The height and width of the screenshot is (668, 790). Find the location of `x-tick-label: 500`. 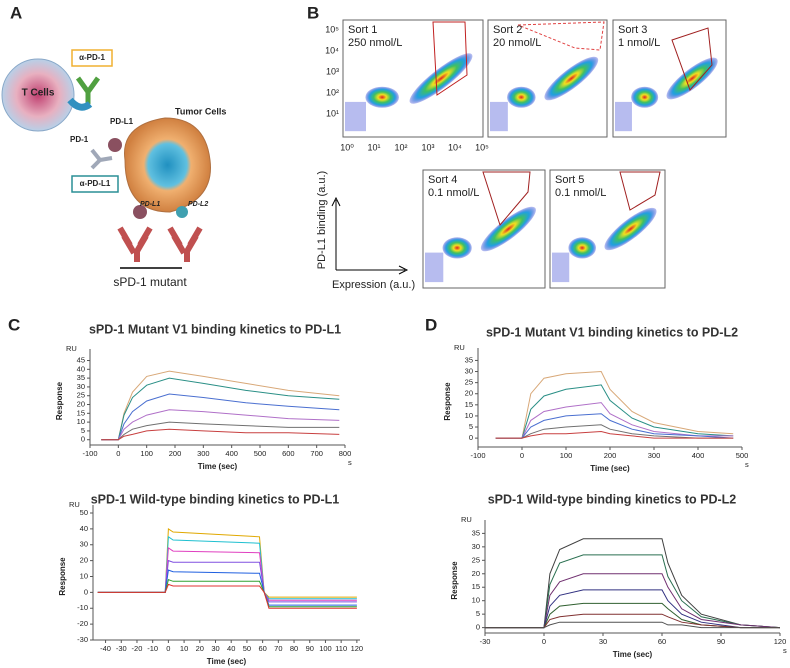

x-tick-label: 500 is located at coordinates (742, 455).